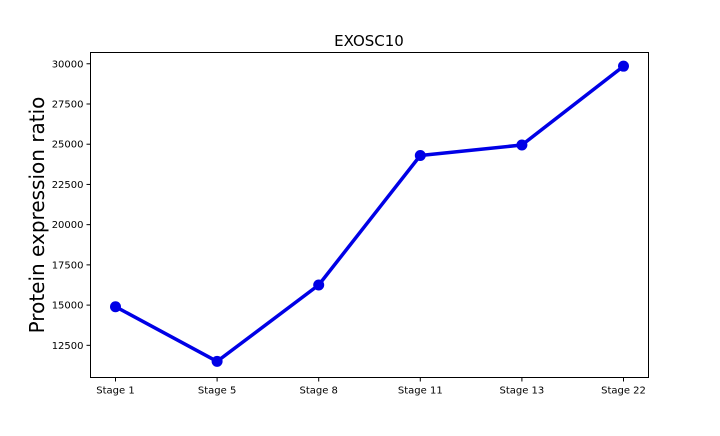 This screenshot has height=436, width=720. Describe the element at coordinates (68, 104) in the screenshot. I see `y-tick-label: 27500` at that location.